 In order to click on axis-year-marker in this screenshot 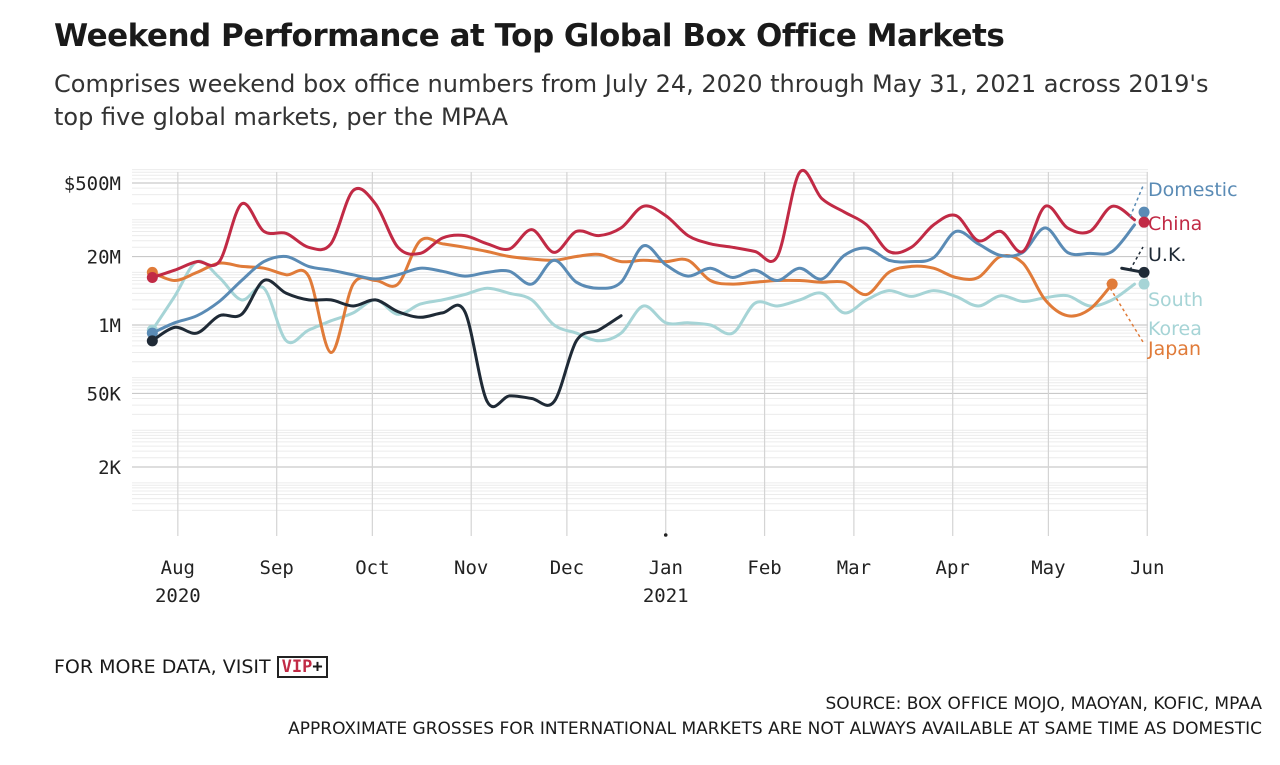, I will do `click(665, 535)`.